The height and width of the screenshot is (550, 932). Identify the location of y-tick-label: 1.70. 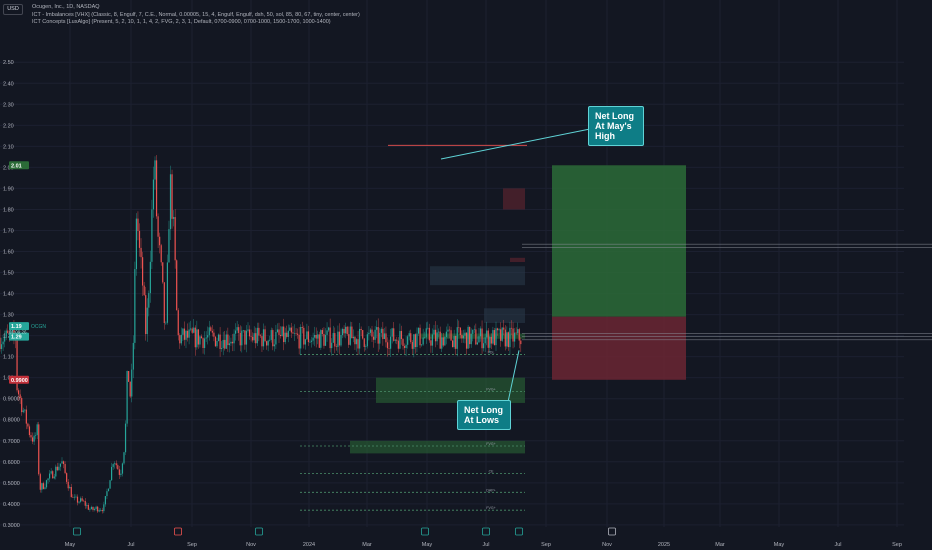
(8, 231).